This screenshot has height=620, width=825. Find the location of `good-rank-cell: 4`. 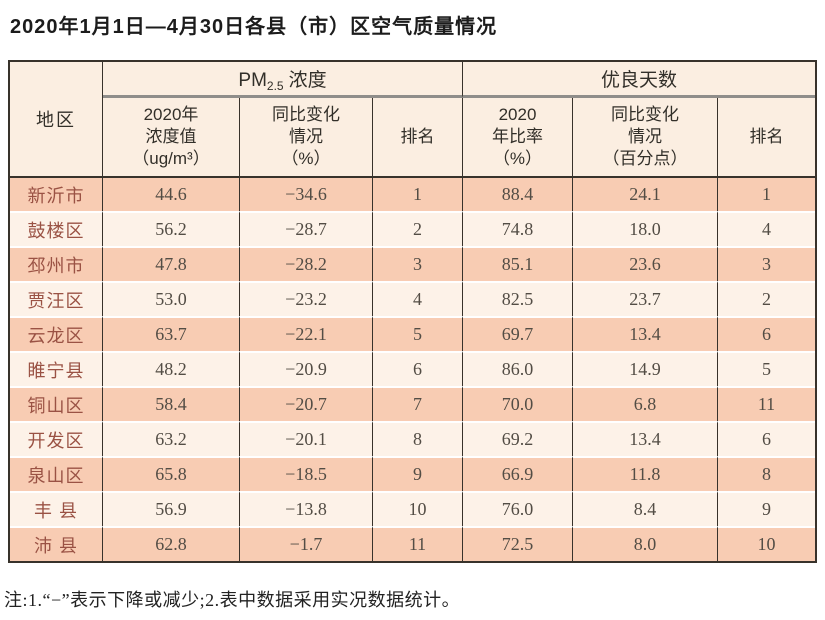

good-rank-cell: 4 is located at coordinates (767, 228).